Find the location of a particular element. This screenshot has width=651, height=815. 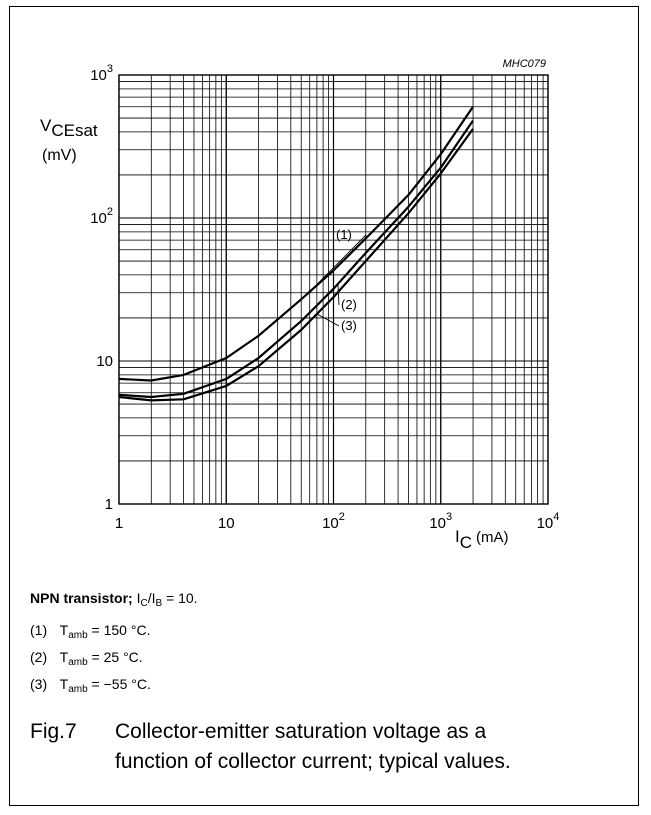

legend-header: NPN transistor; IC/IB = 10. is located at coordinates (114, 599).